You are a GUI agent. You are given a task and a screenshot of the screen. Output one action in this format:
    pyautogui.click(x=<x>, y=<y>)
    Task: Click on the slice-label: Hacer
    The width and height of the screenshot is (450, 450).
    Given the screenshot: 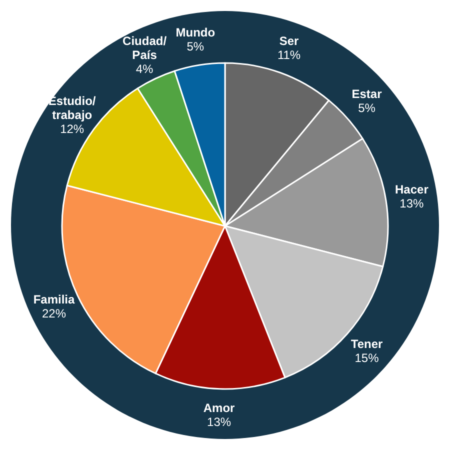 What is the action you would take?
    pyautogui.click(x=411, y=189)
    